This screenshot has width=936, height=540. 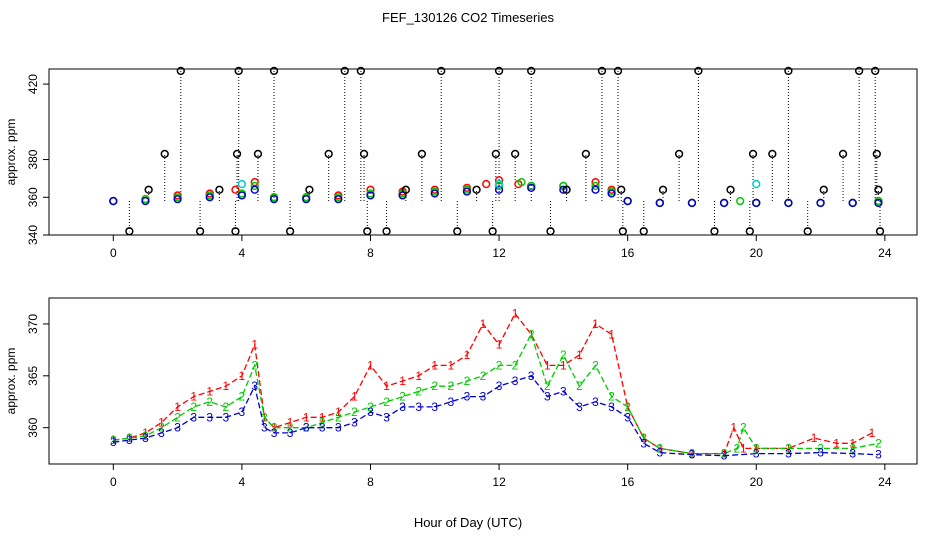 What do you see at coordinates (242, 253) in the screenshot?
I see `x-tick-label: 4` at bounding box center [242, 253].